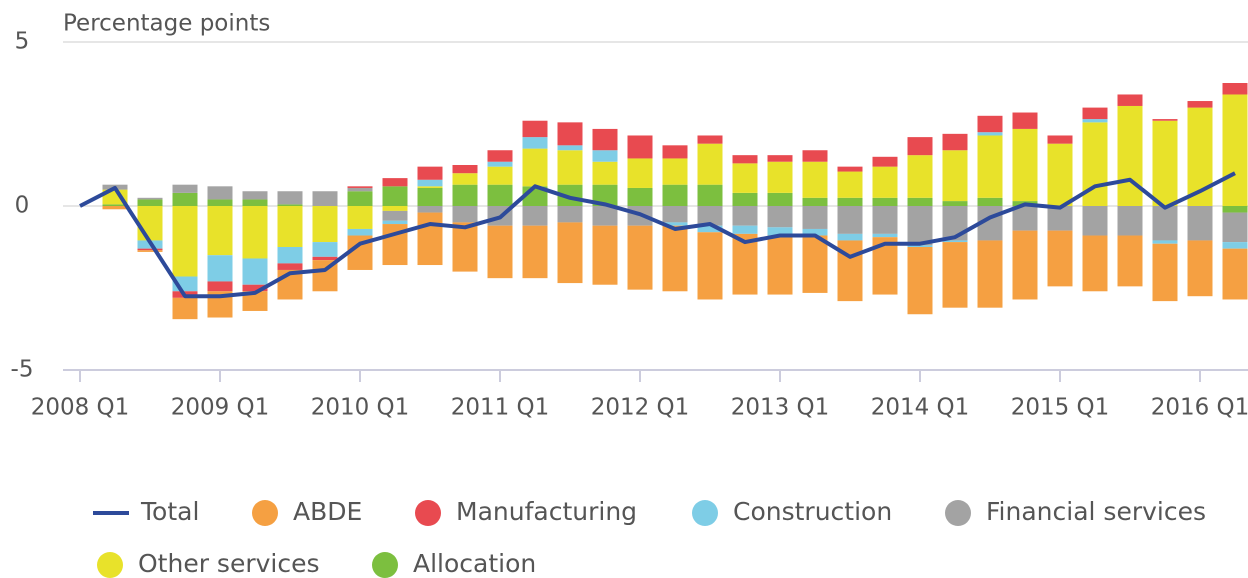 The width and height of the screenshot is (1248, 578). I want to click on y-axis-label: Percentage points, so click(166, 24).